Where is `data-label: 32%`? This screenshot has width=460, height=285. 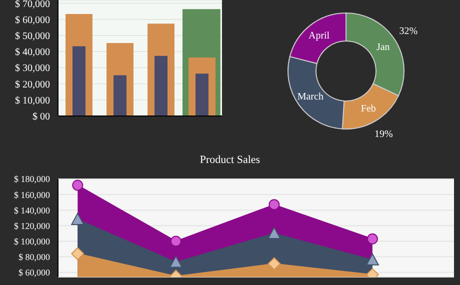
data-label: 32% is located at coordinates (408, 31).